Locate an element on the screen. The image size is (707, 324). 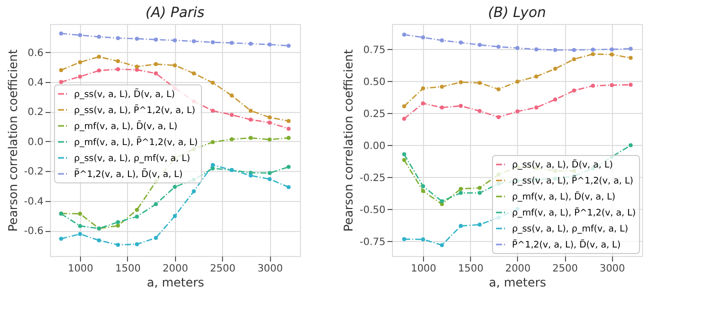
y-tick-label: -0.75 is located at coordinates (373, 242).